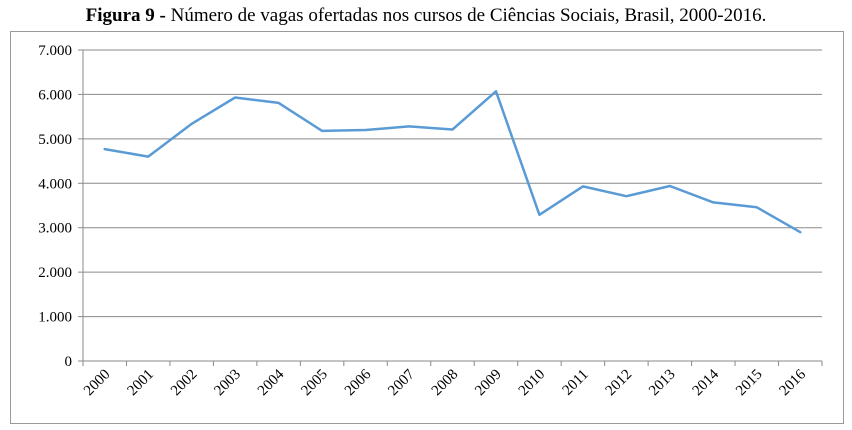  I want to click on x-tick-label: 2002, so click(184, 383).